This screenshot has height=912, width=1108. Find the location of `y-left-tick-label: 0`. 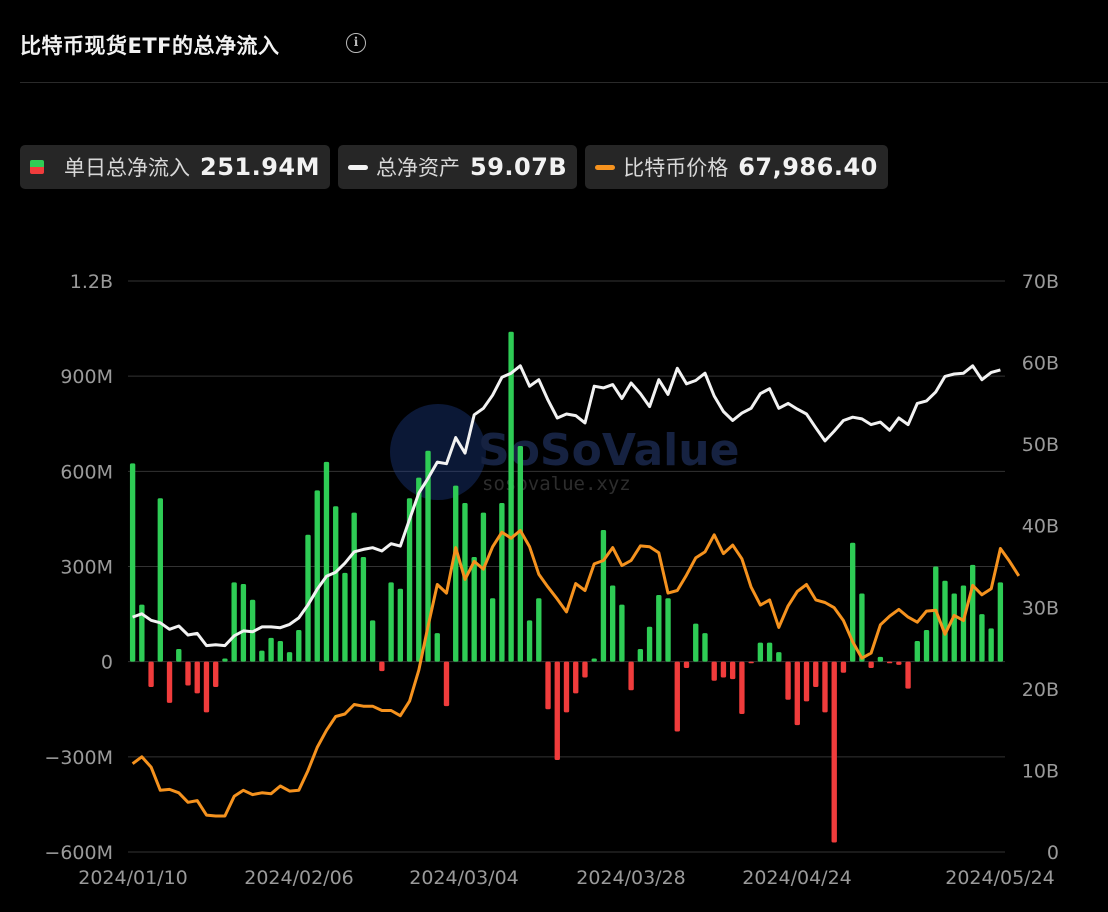

y-left-tick-label: 0 is located at coordinates (107, 663).